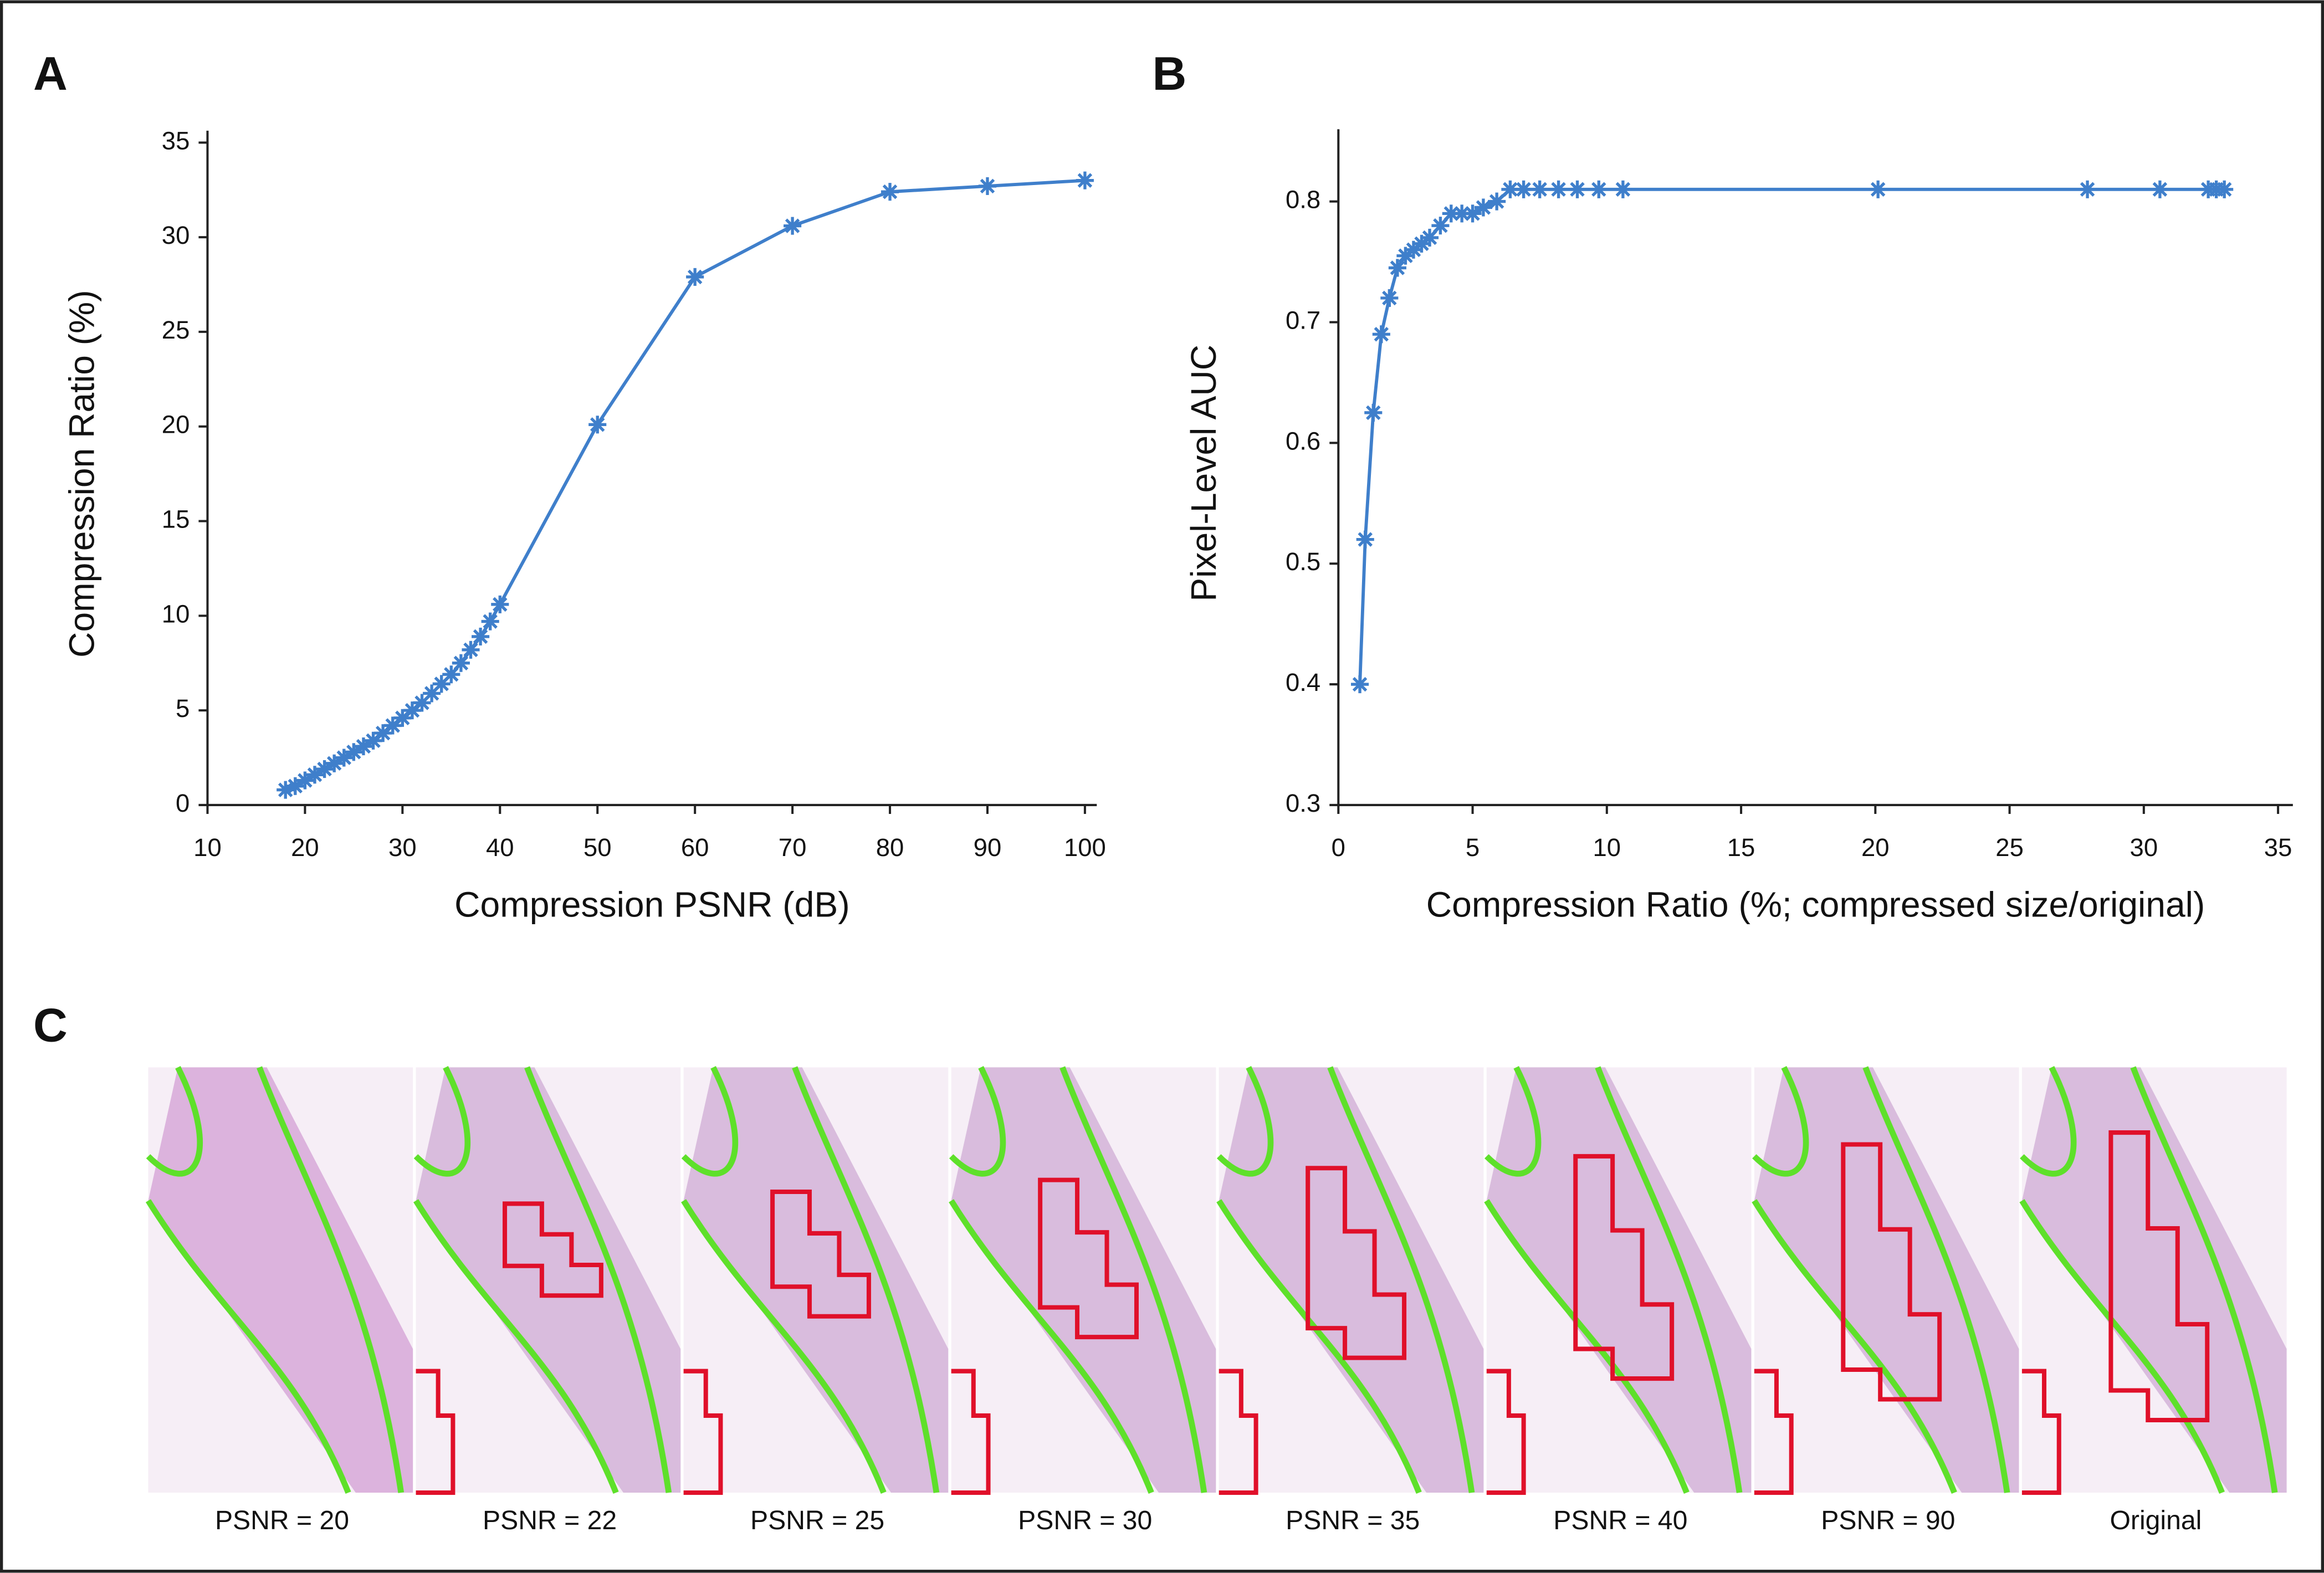 The image size is (2324, 1573). What do you see at coordinates (81, 473) in the screenshot?
I see `y-axis-title: Compression Ratio (%)` at bounding box center [81, 473].